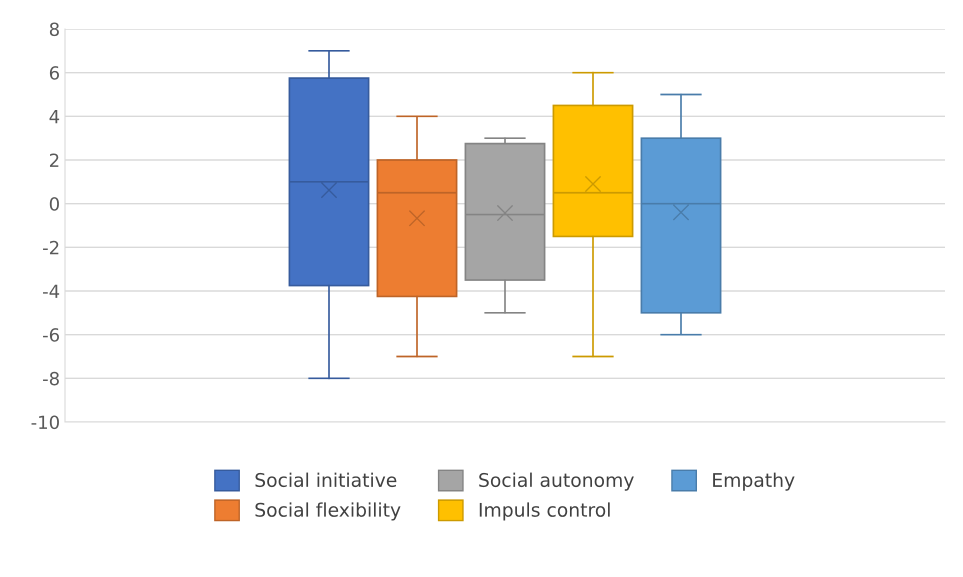  I want to click on y-tick-label: -10, so click(45, 422).